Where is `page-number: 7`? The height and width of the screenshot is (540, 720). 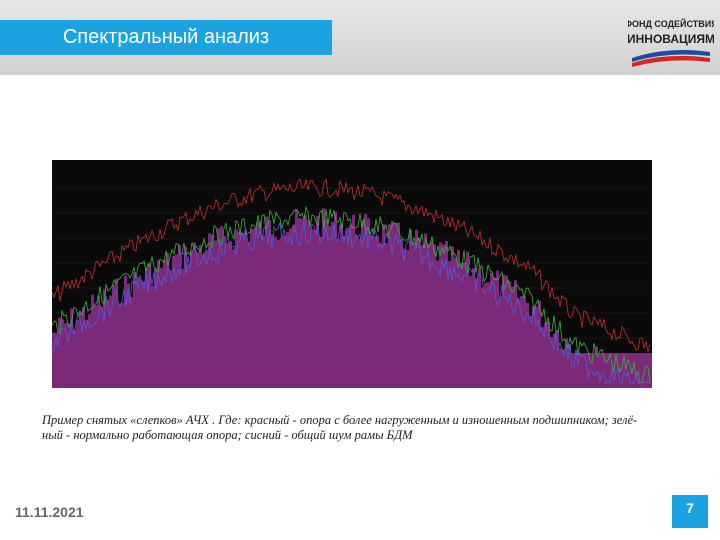 page-number: 7 is located at coordinates (690, 511).